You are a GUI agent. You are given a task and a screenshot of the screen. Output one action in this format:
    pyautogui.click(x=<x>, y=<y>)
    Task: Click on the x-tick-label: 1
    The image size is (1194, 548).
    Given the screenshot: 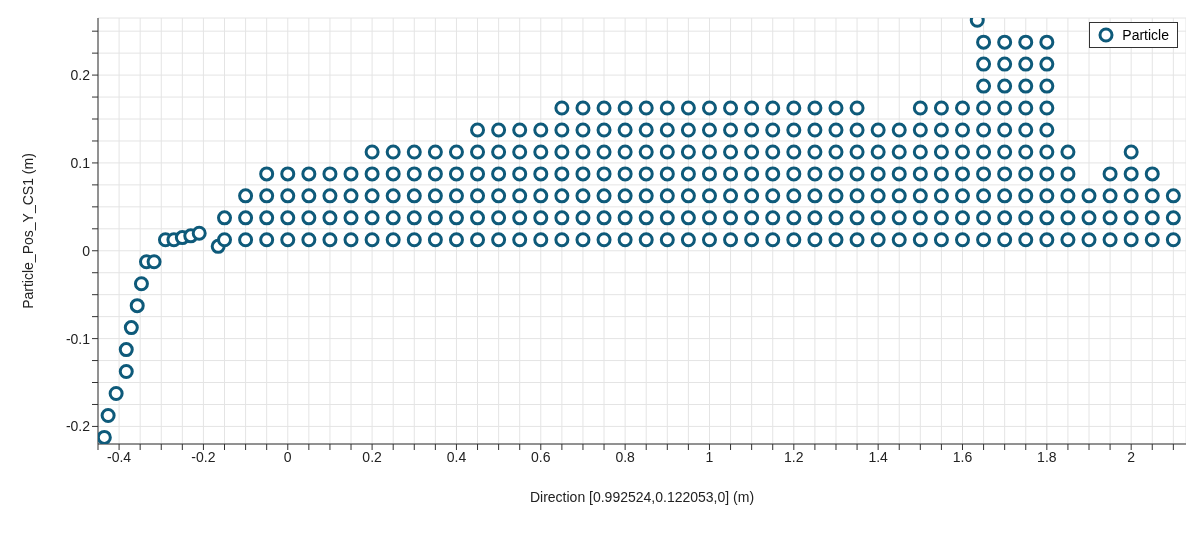 What is the action you would take?
    pyautogui.click(x=709, y=456)
    